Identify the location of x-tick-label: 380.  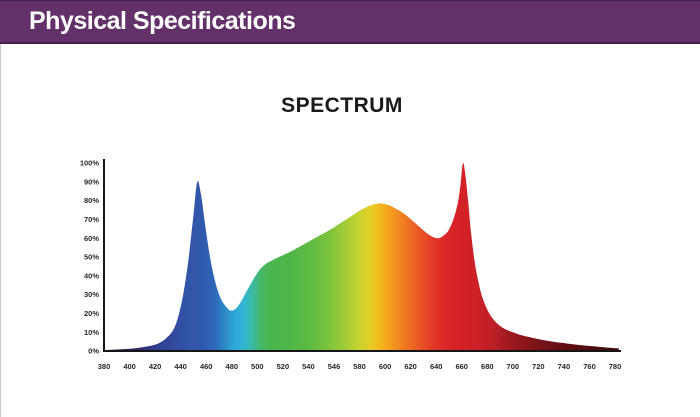
(104, 366).